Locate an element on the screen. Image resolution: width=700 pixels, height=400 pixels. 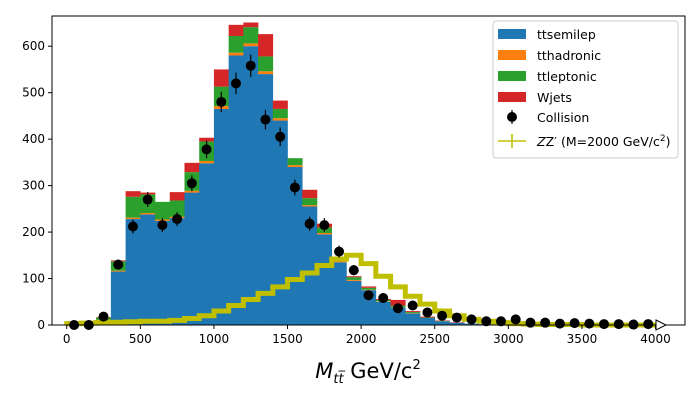
y-tick-label-500: 500 is located at coordinates (33, 93).